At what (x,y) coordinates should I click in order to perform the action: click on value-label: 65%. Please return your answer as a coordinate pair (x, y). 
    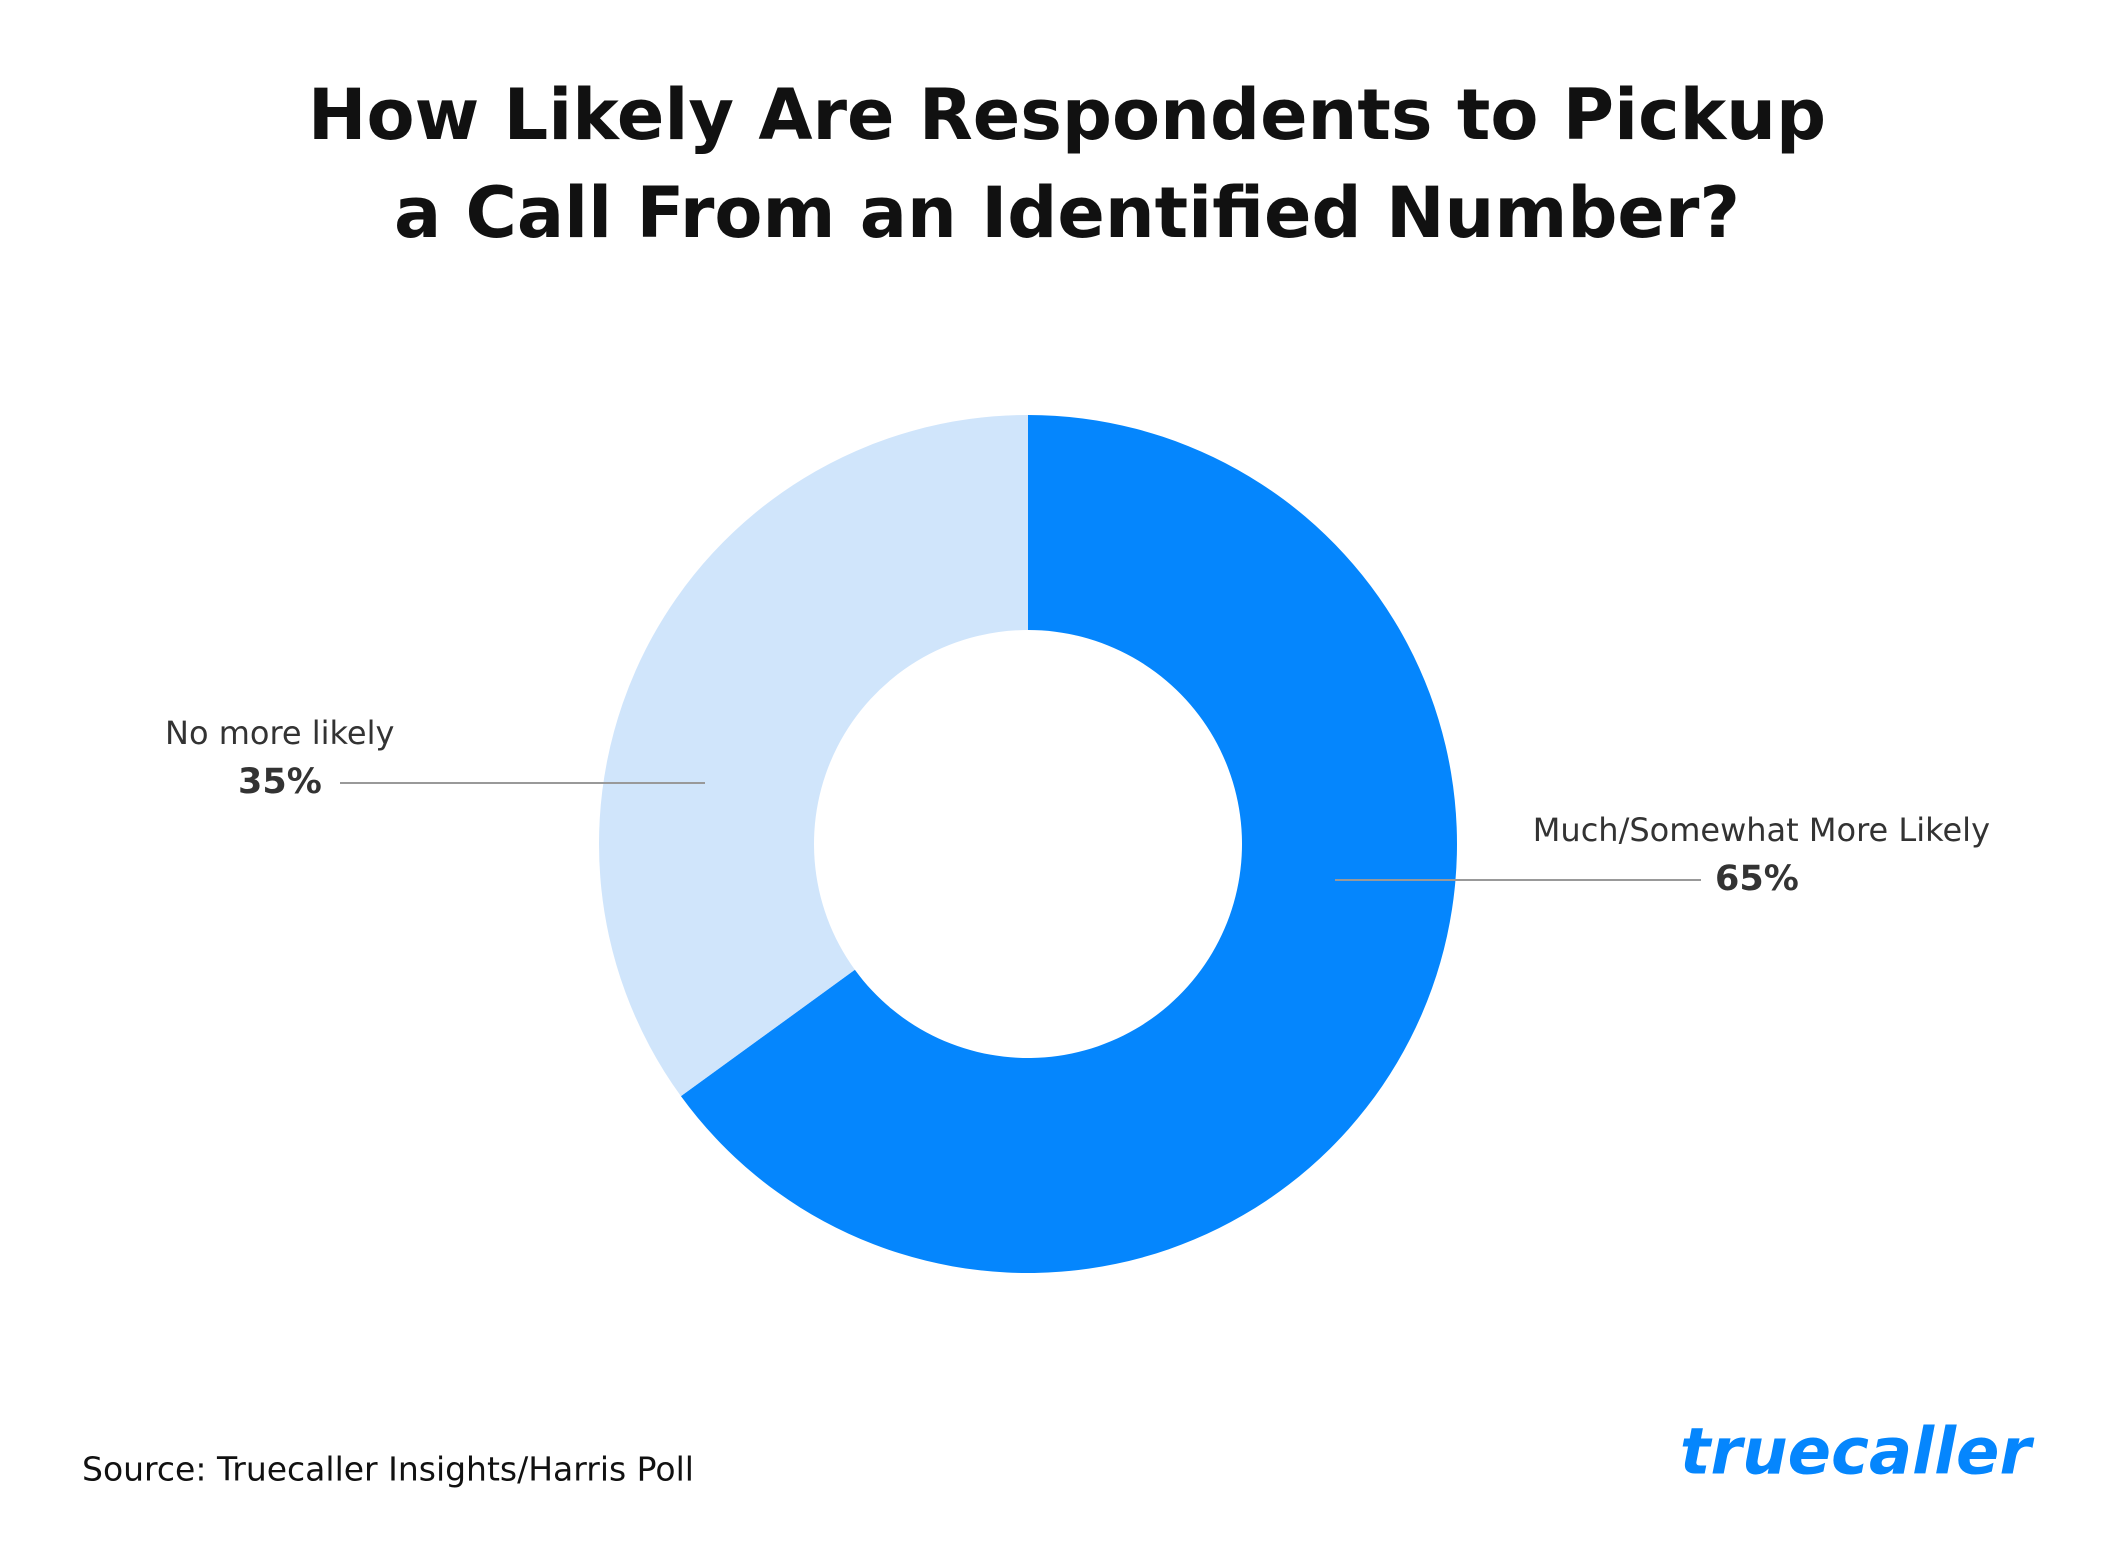
    Looking at the image, I should click on (1757, 879).